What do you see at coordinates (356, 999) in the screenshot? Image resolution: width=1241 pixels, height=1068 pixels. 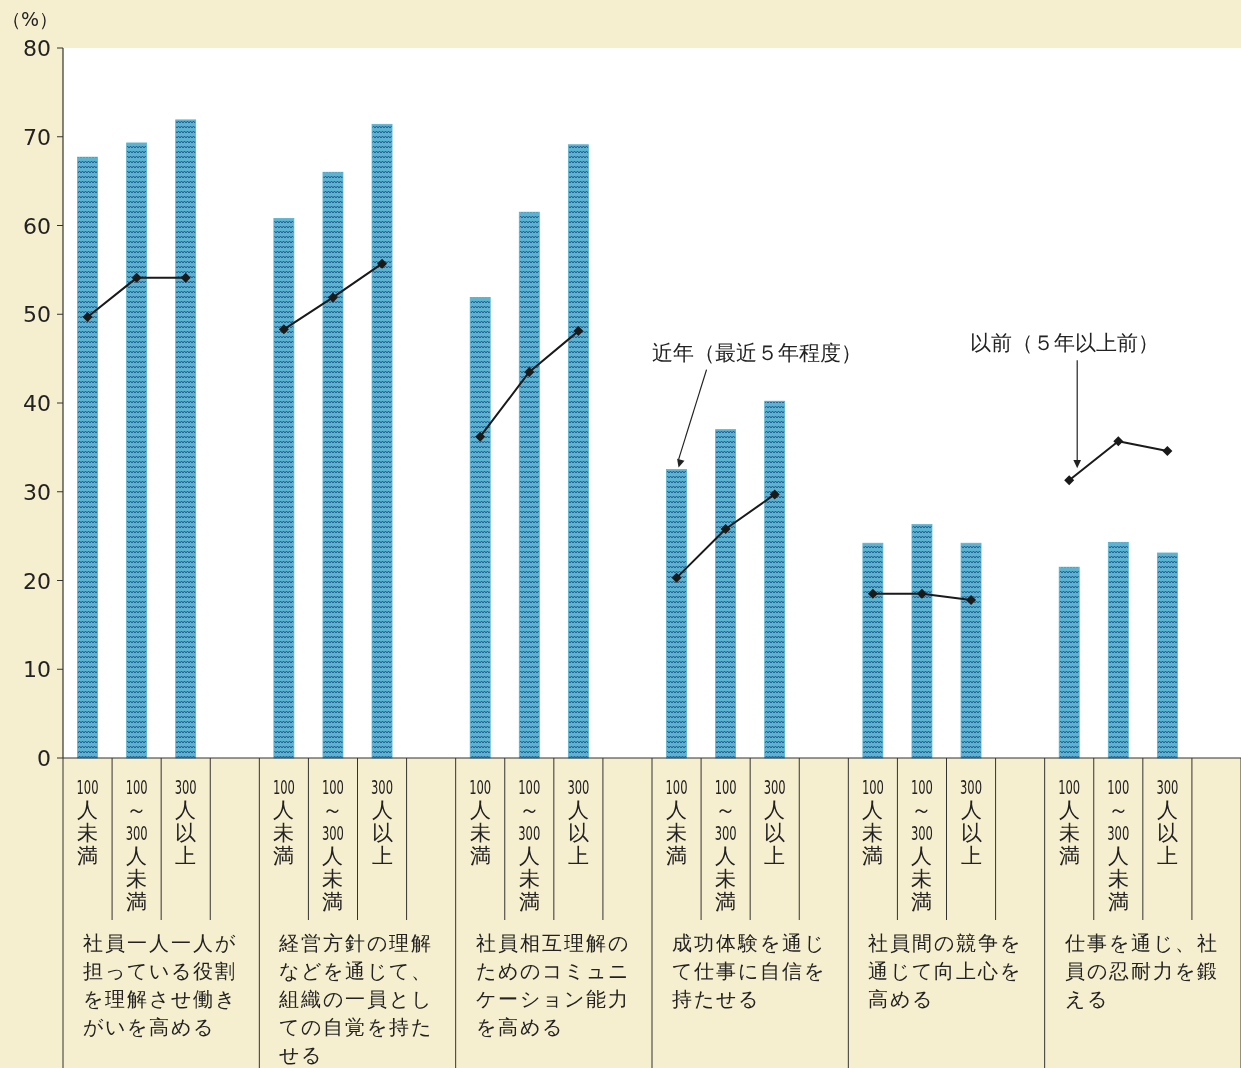 I see `text: 経営方針の理解などを通じて、組織の一員としての自覚を持たせる` at bounding box center [356, 999].